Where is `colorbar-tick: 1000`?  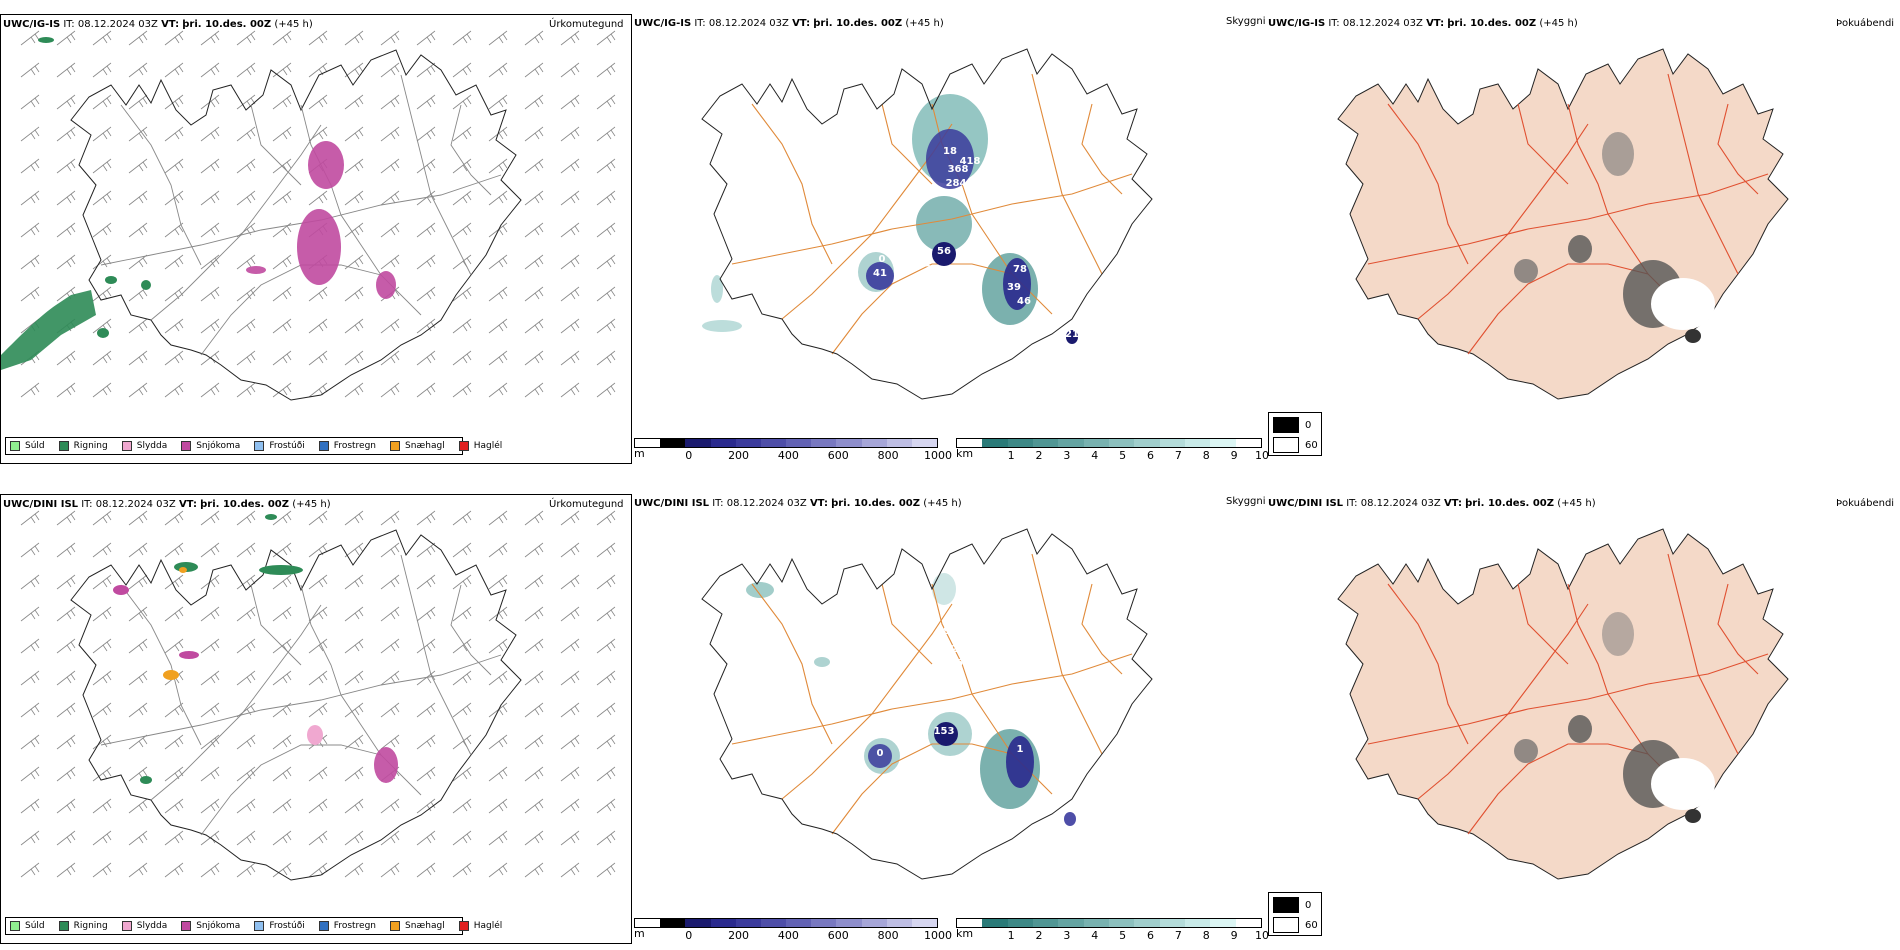
colorbar-tick: 1000 is located at coordinates (938, 455).